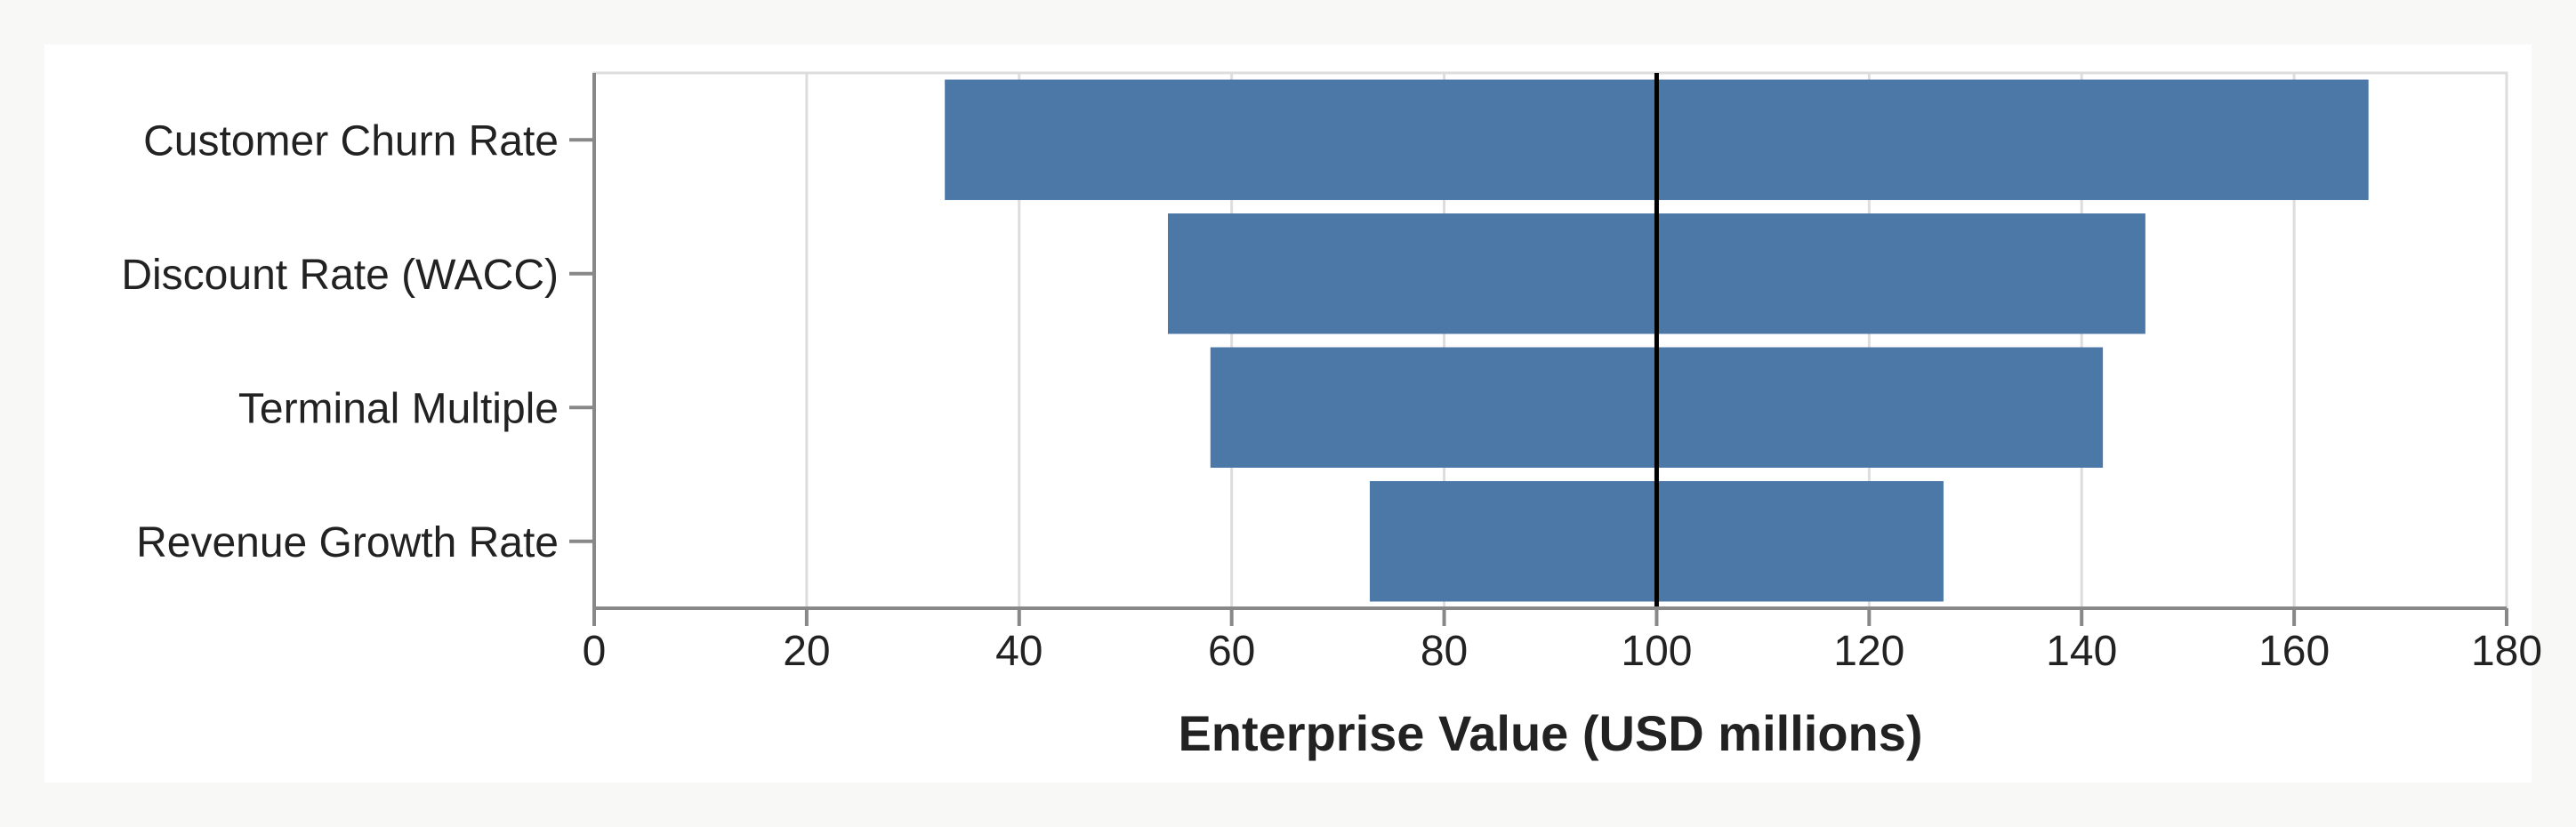 Image resolution: width=2576 pixels, height=827 pixels. I want to click on x-tick-label: 160, so click(2294, 651).